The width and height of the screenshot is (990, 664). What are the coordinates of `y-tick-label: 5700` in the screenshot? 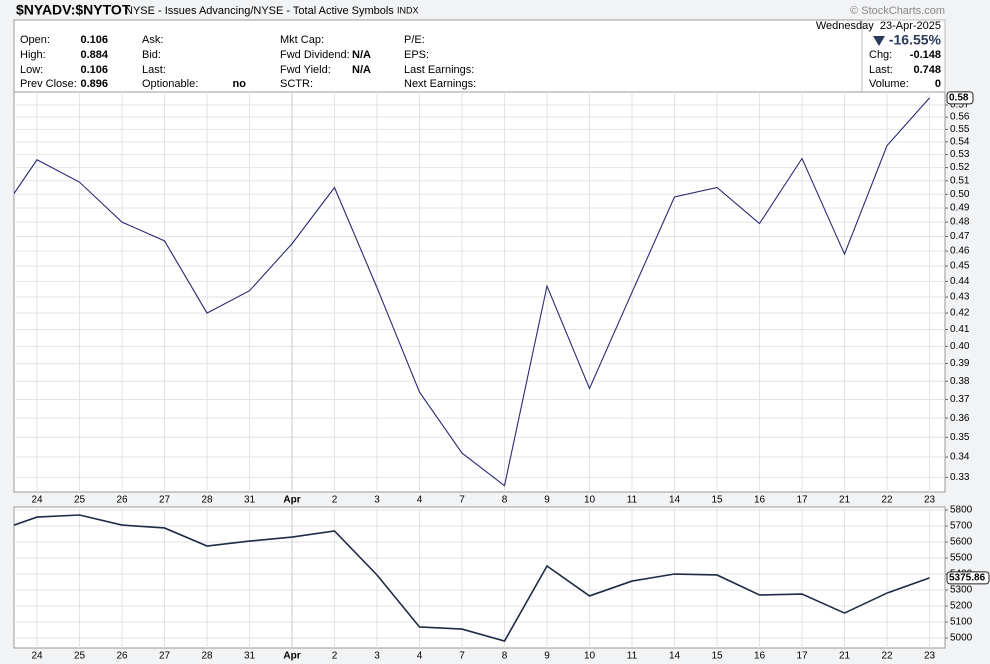 It's located at (961, 526).